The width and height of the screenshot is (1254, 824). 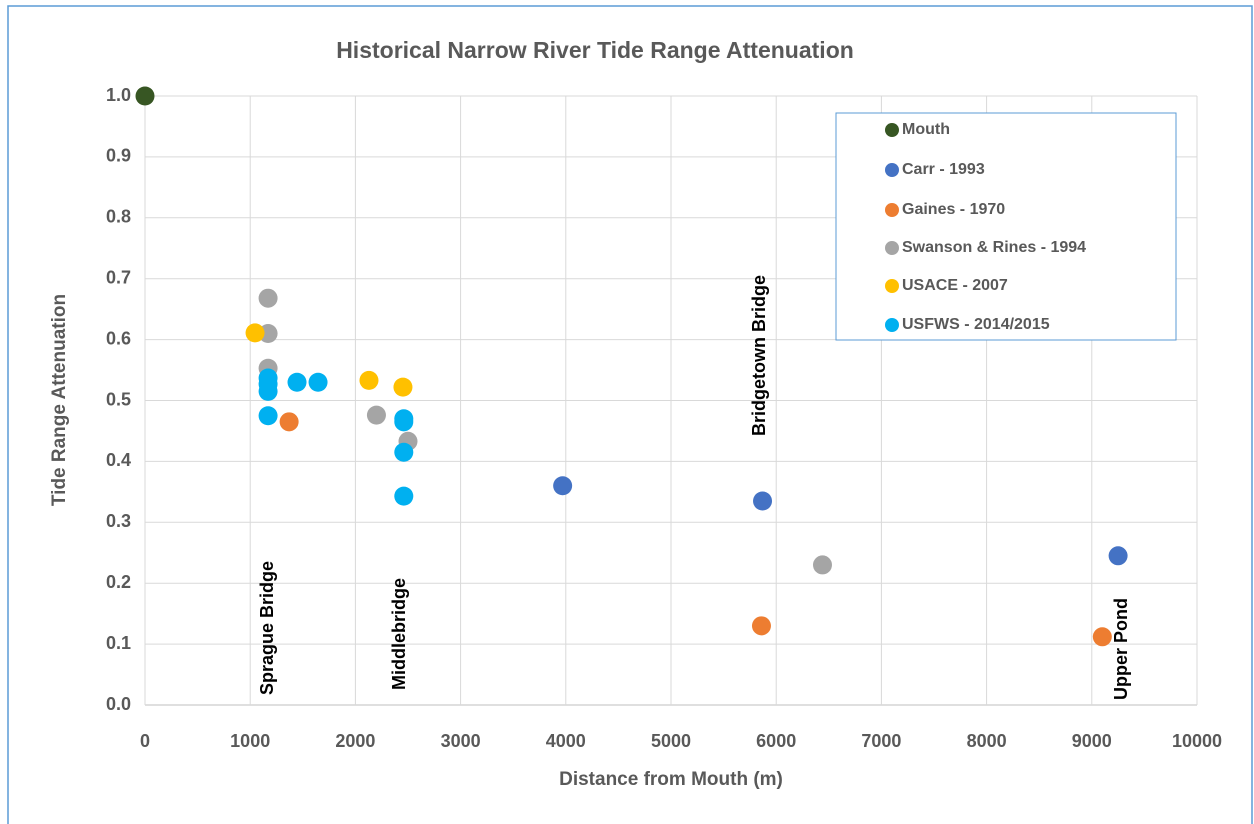 I want to click on x-tick-label: 2000, so click(x=355, y=741).